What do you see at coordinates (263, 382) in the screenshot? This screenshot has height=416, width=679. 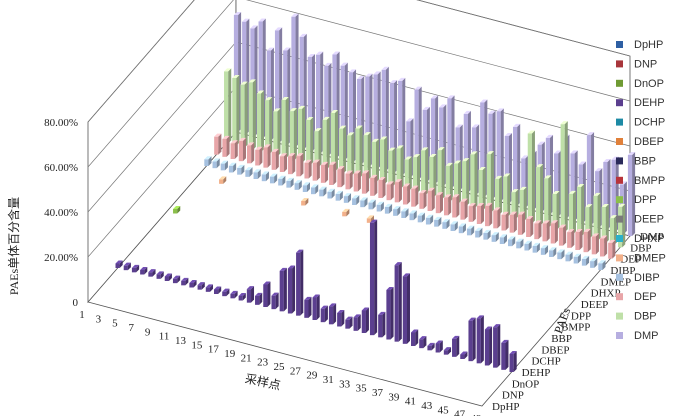 I see `x-axis-title: 采样点` at bounding box center [263, 382].